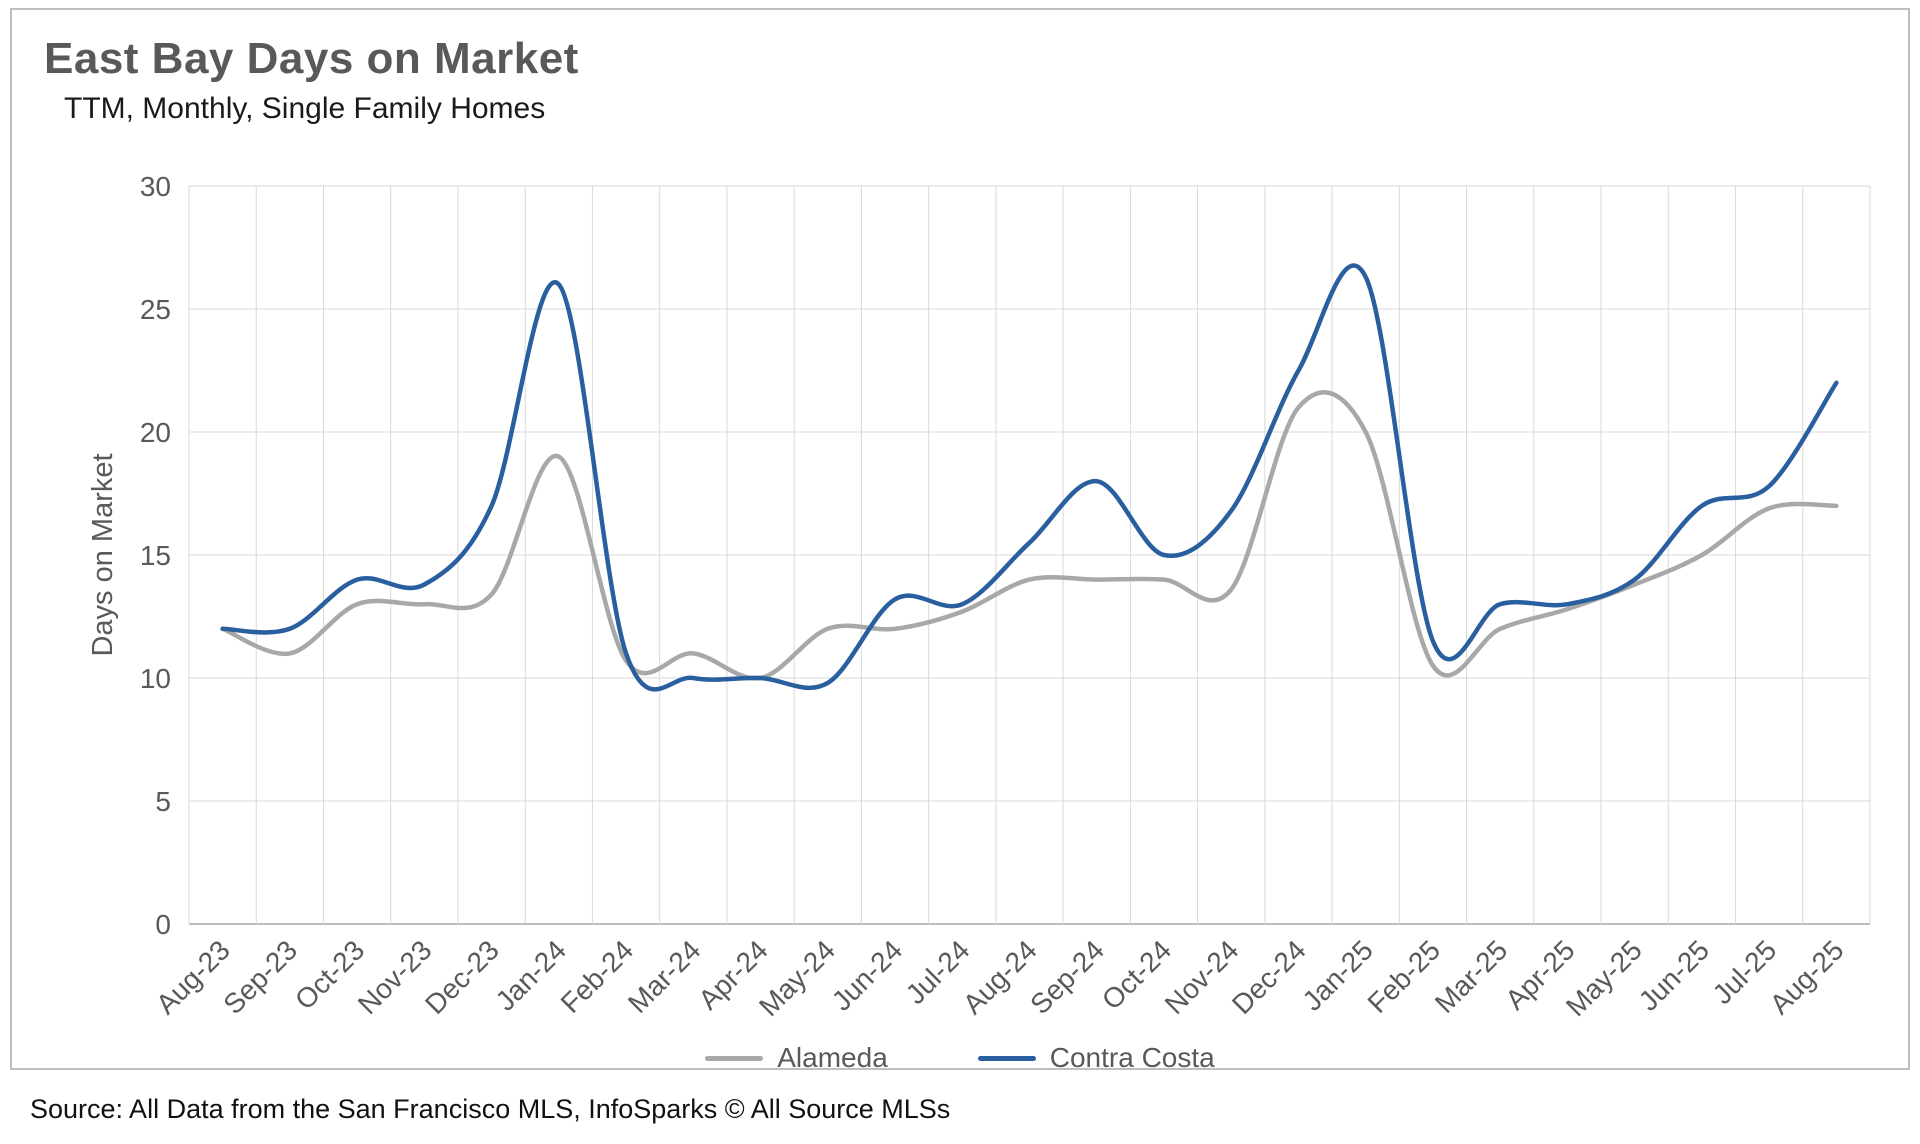 Image resolution: width=1920 pixels, height=1144 pixels. What do you see at coordinates (832, 1057) in the screenshot?
I see `legend-label-alameda: Alameda` at bounding box center [832, 1057].